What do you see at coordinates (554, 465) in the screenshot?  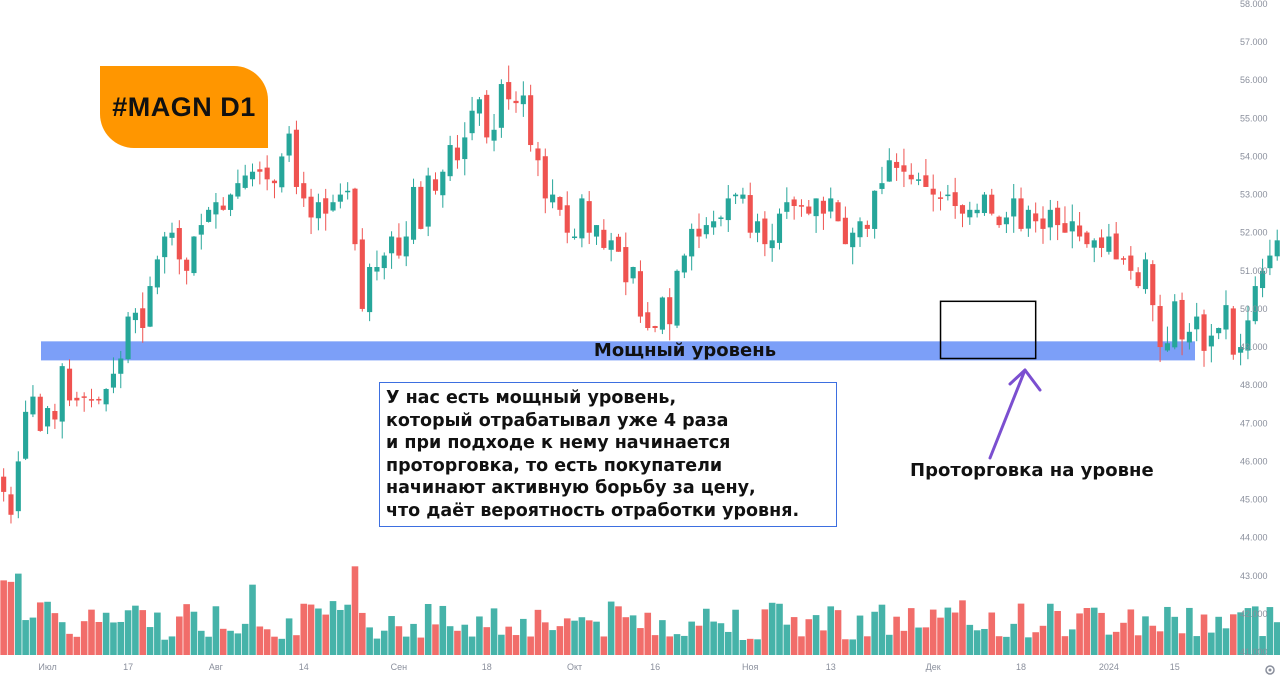 I see `note-line: проторговка, то есть покупатели` at bounding box center [554, 465].